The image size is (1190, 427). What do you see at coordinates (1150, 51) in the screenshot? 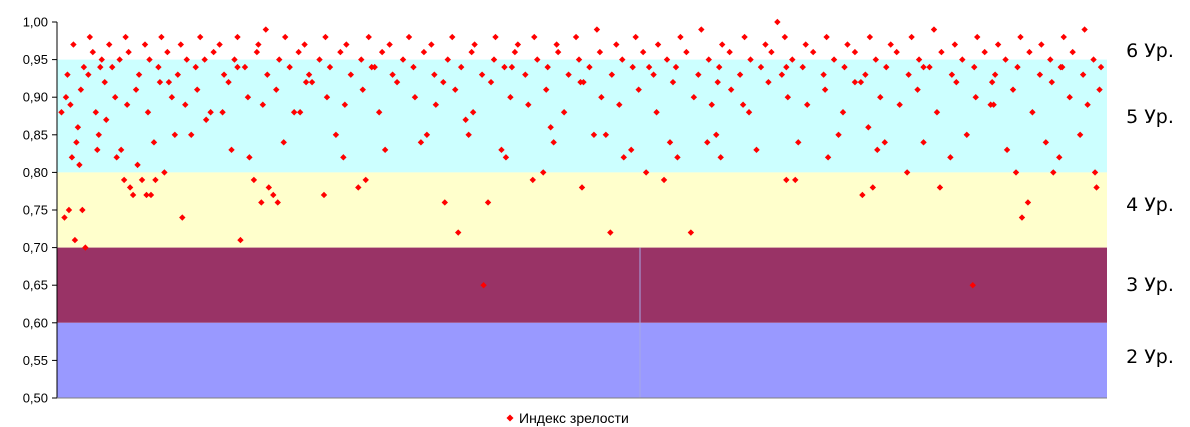
I see `level-label-1: 6 Ур.` at bounding box center [1150, 51].